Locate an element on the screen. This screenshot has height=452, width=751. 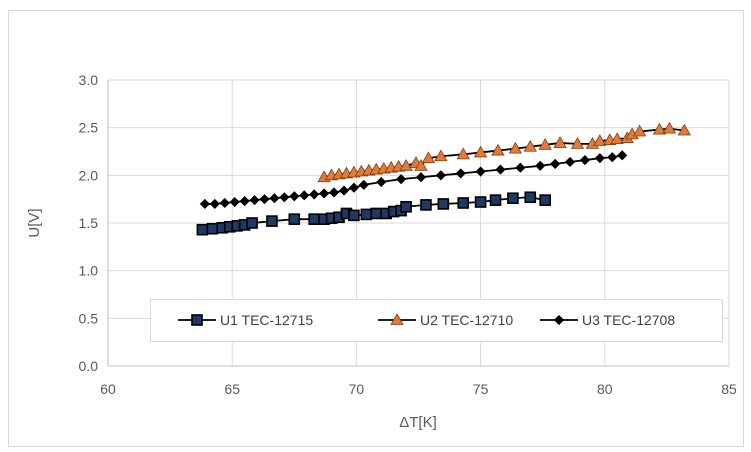
legend-entry-u1-tec-12715: U1 TEC-12715 is located at coordinates (245, 320).